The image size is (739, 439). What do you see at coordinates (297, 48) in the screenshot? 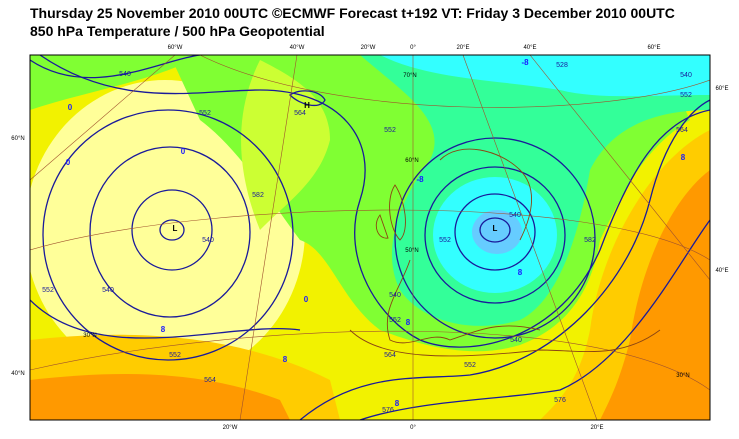
I see `lon-label: 40°W` at bounding box center [297, 48].